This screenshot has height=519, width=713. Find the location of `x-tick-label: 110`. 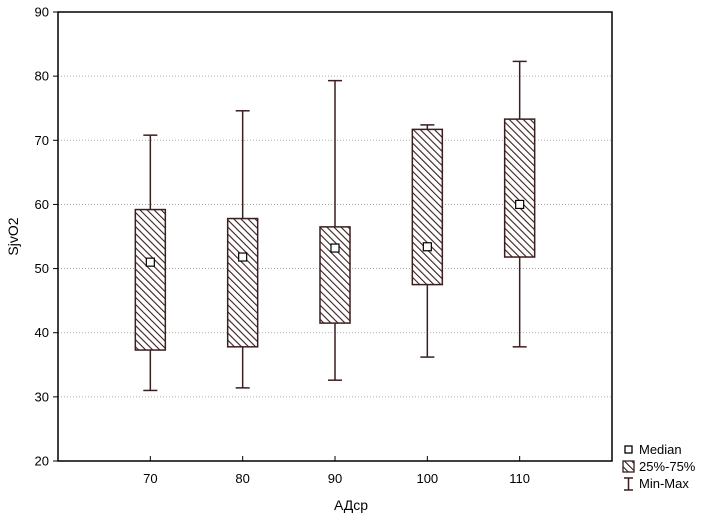

x-tick-label: 110 is located at coordinates (519, 478).